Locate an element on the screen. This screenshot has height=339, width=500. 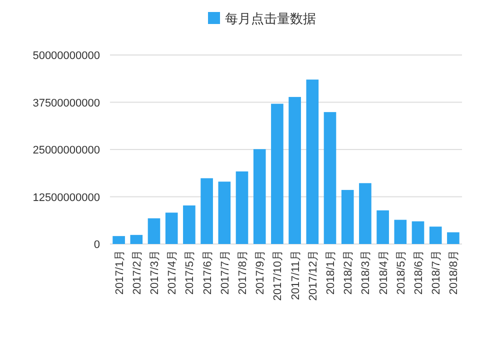
y-tick-label: 0 is located at coordinates (97, 245).